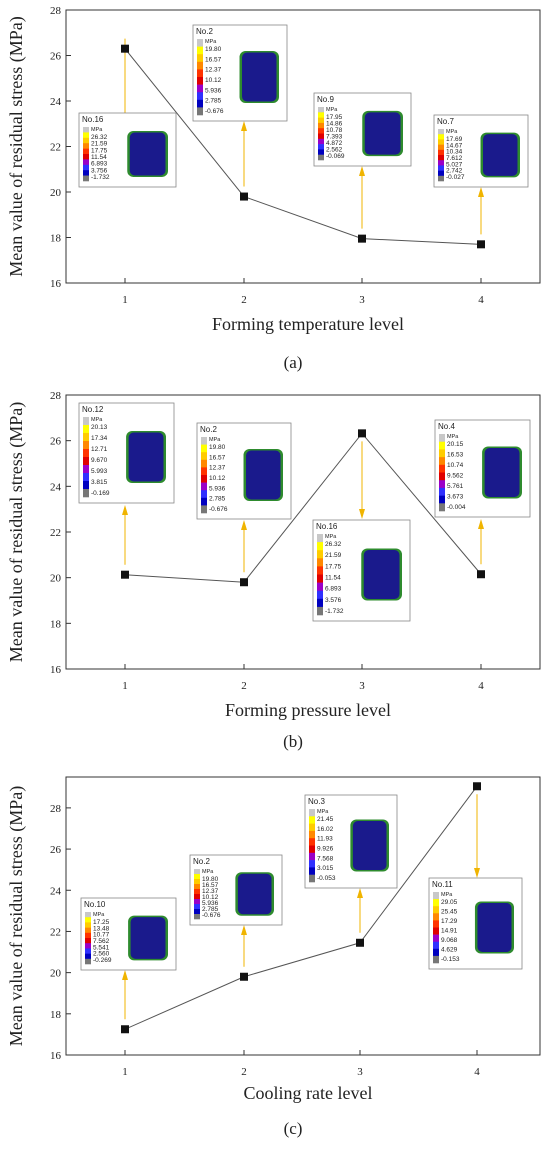 The image size is (550, 1149). I want to click on legend-value: 21.45, so click(325, 819).